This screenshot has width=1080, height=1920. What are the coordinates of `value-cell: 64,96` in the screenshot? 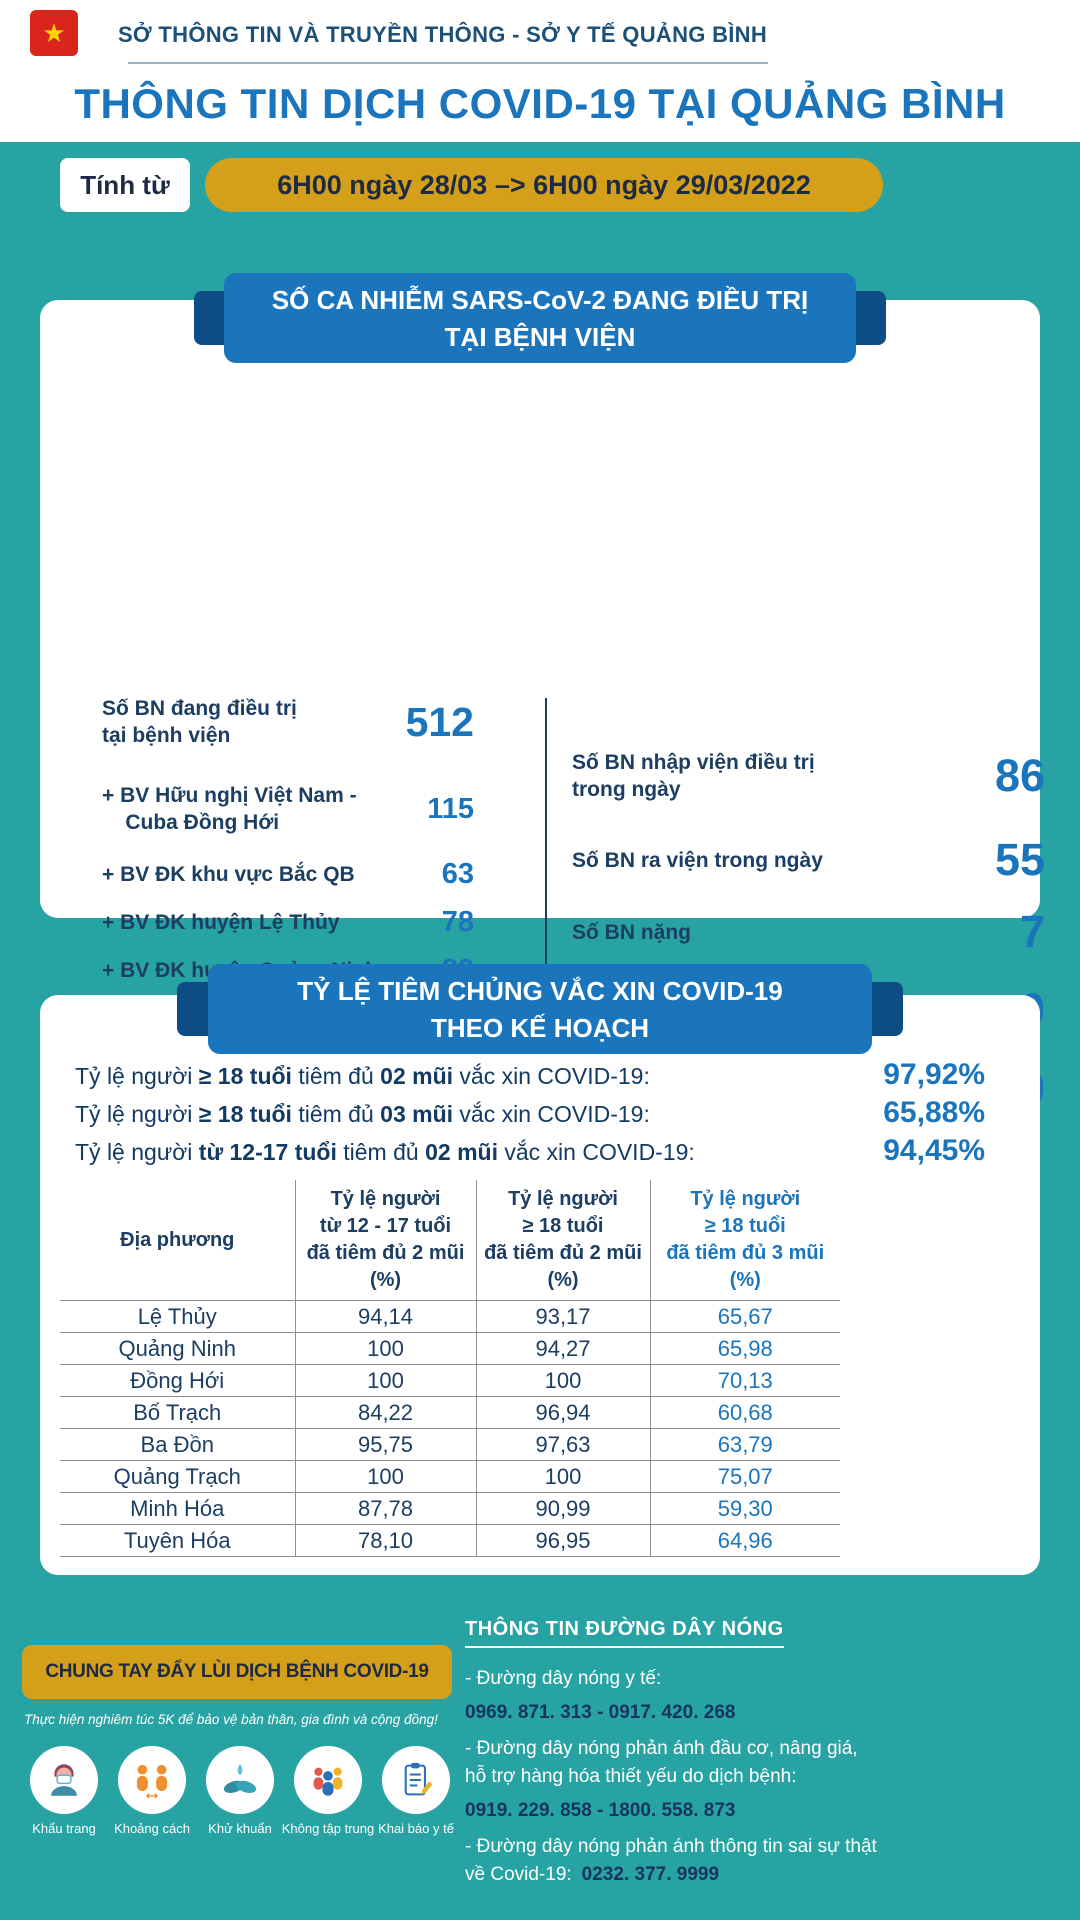 It's located at (745, 1540).